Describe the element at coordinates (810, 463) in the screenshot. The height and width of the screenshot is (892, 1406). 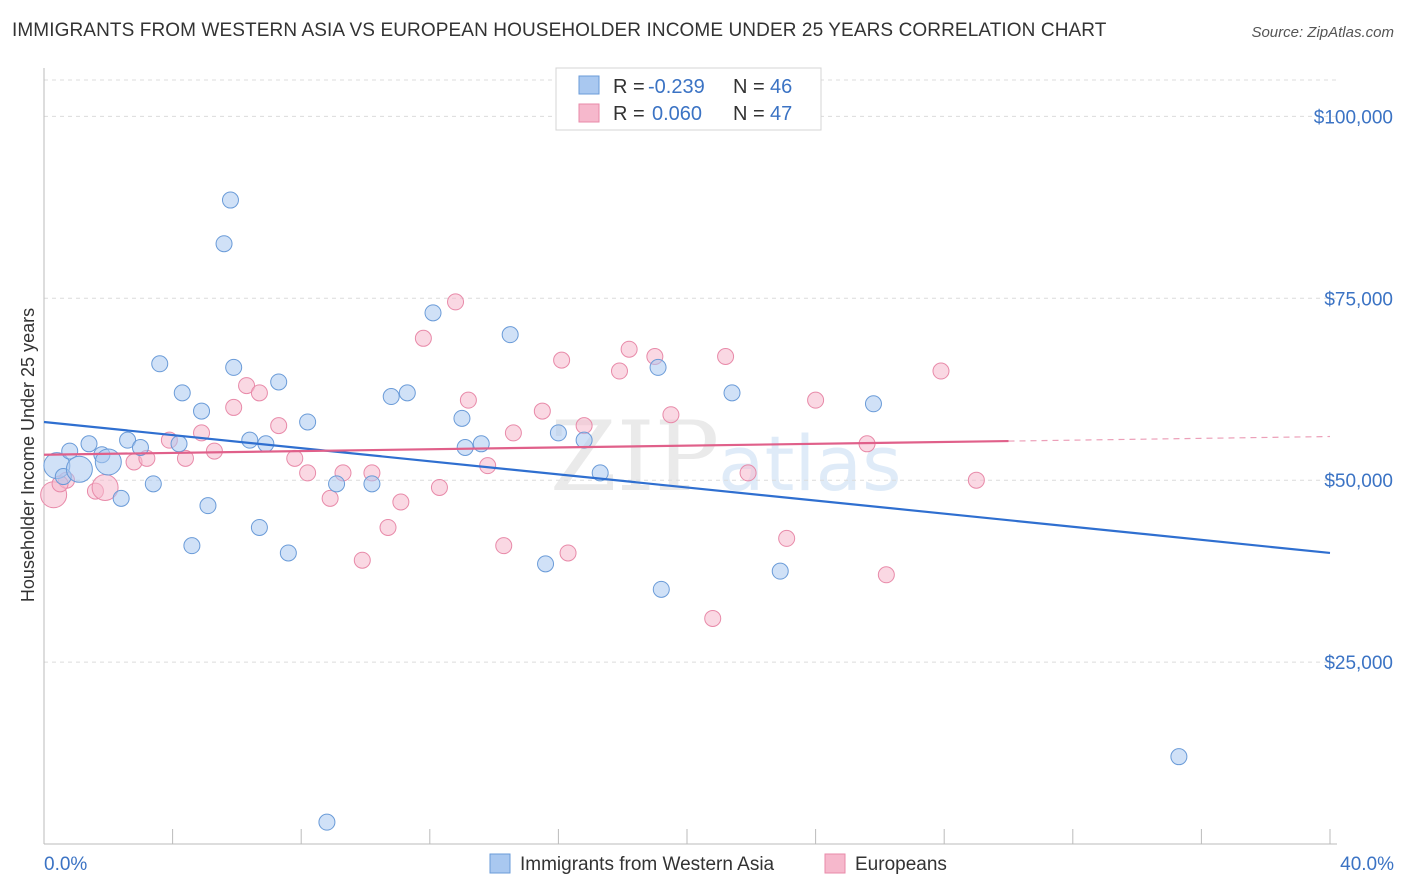
I see `watermark-atlas: atlas` at that location.